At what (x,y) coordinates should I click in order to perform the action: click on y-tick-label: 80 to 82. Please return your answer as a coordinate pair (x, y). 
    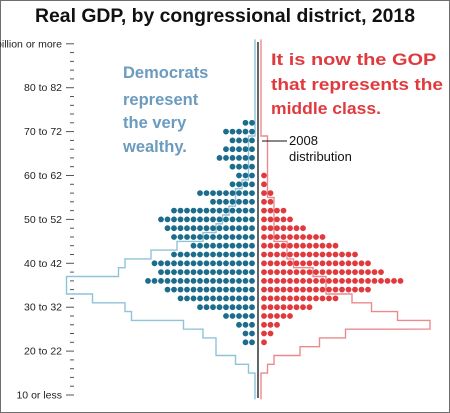
    Looking at the image, I should click on (43, 88).